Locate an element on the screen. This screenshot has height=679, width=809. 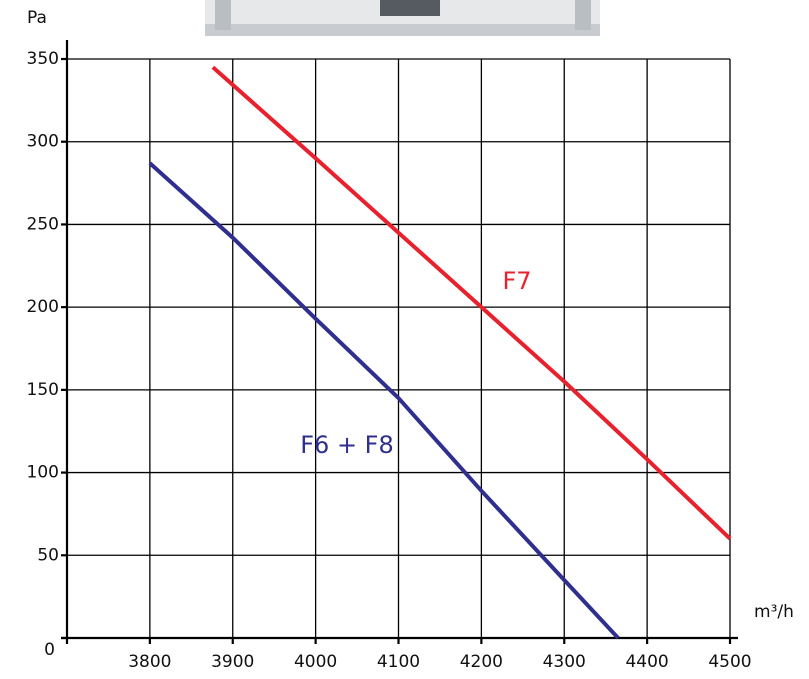
x-tick-label: 4500 is located at coordinates (729, 662).